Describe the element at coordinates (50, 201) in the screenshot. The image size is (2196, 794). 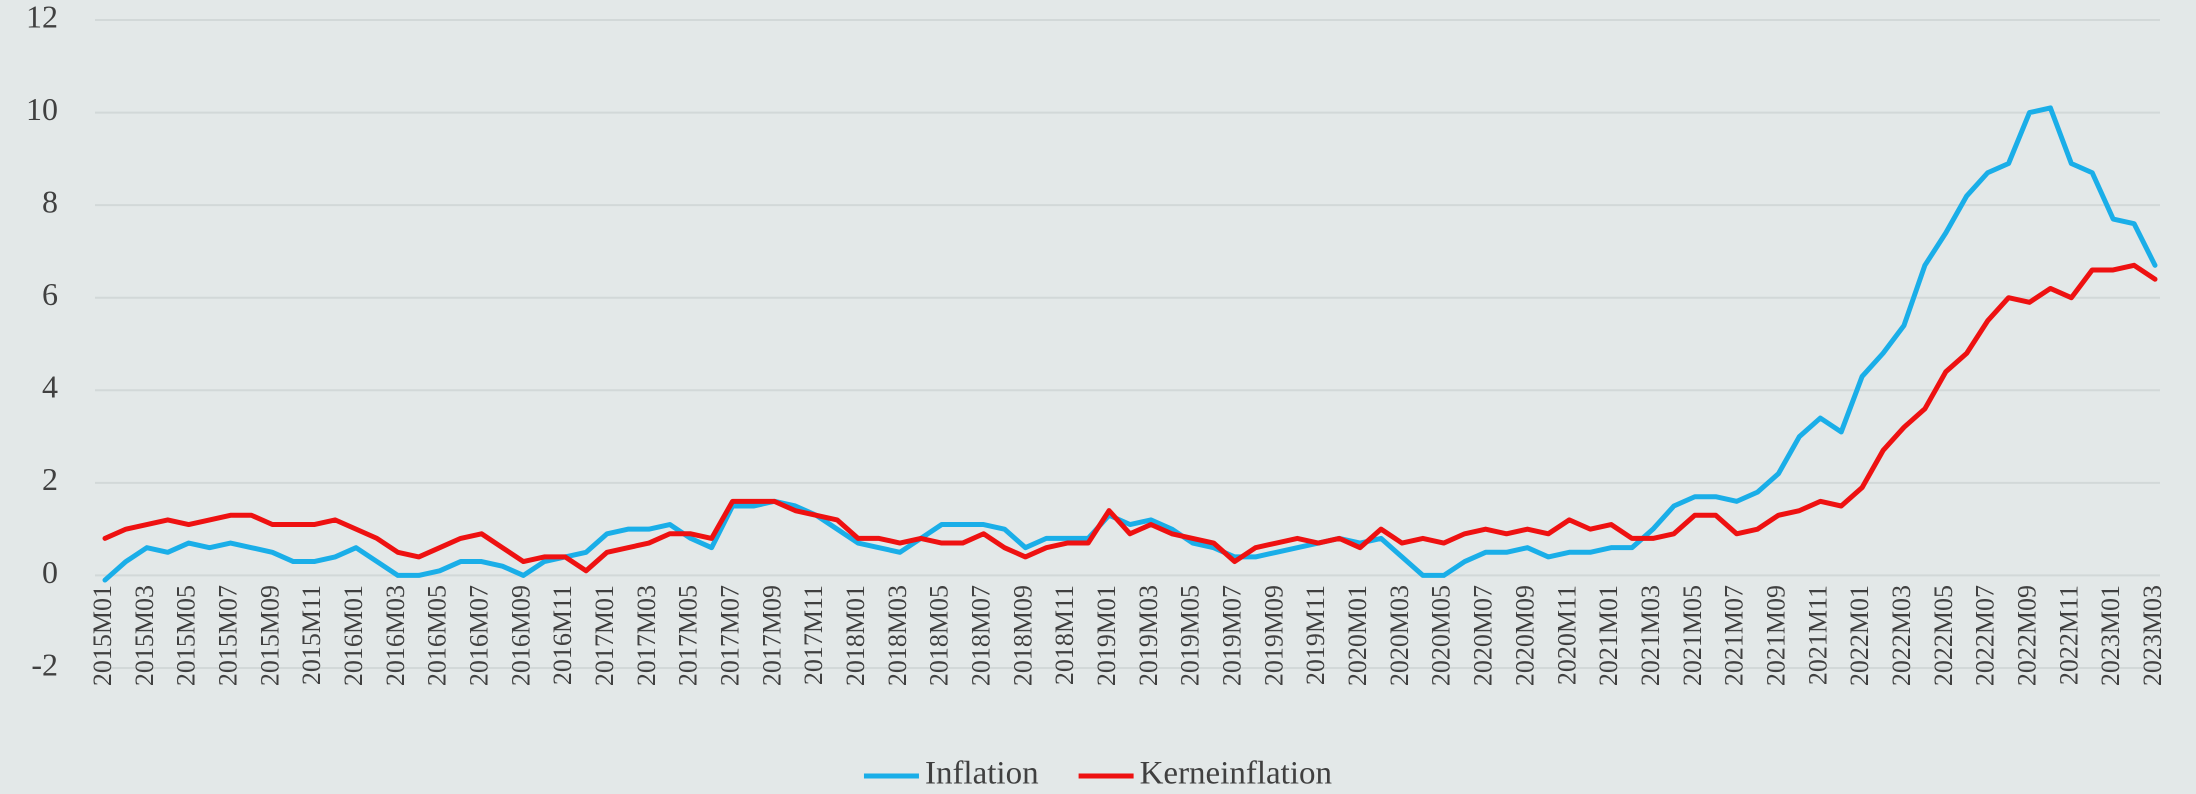
I see `y-tick-label: 8` at that location.